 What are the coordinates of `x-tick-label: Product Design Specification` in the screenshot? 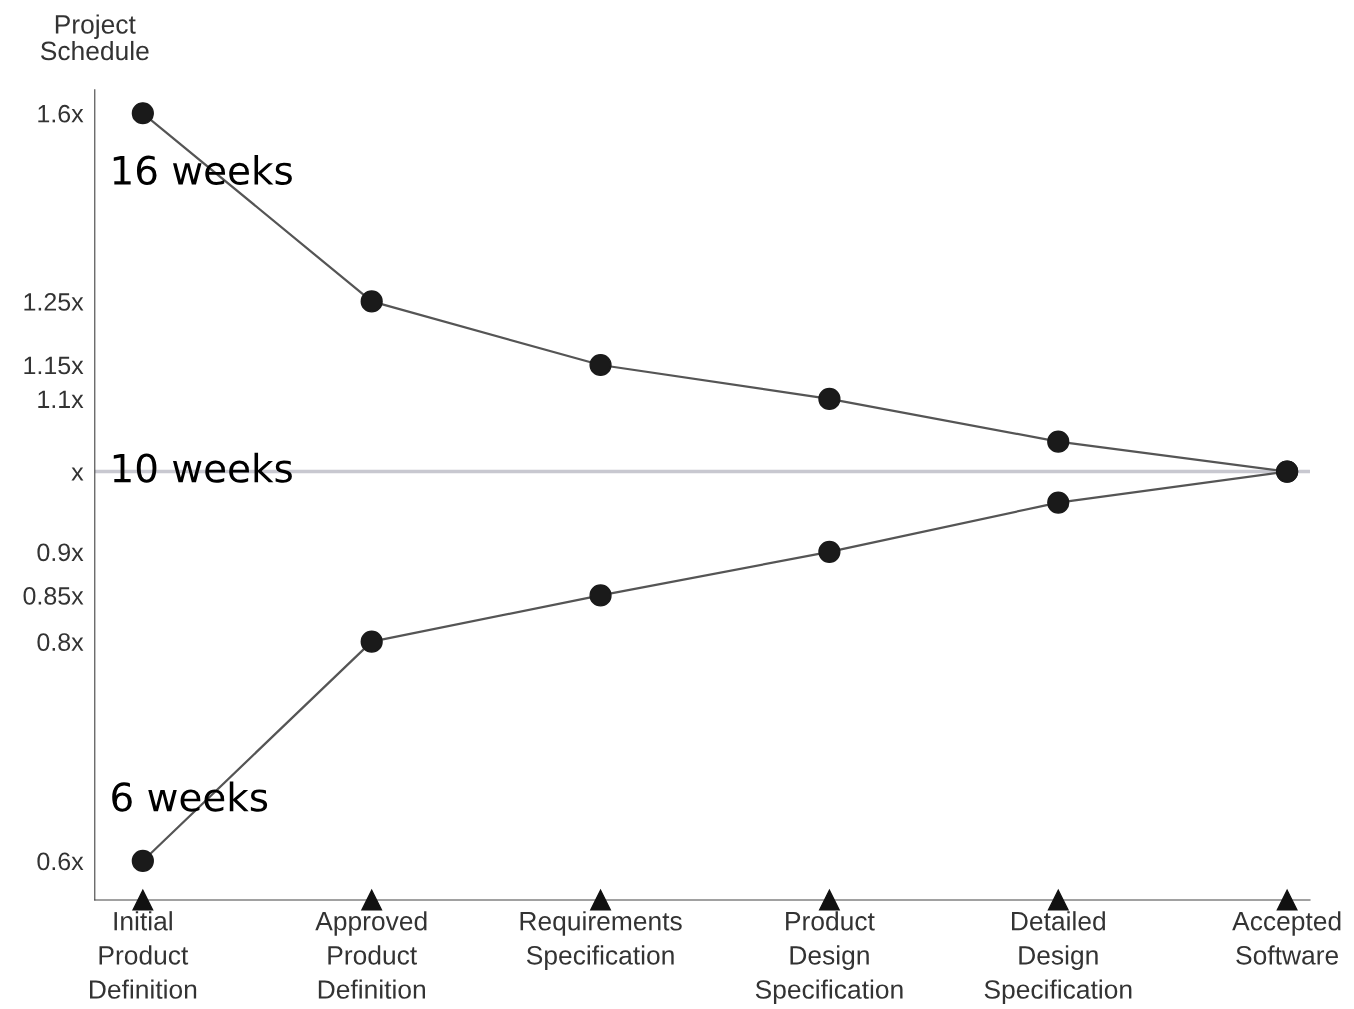 It's located at (829, 958).